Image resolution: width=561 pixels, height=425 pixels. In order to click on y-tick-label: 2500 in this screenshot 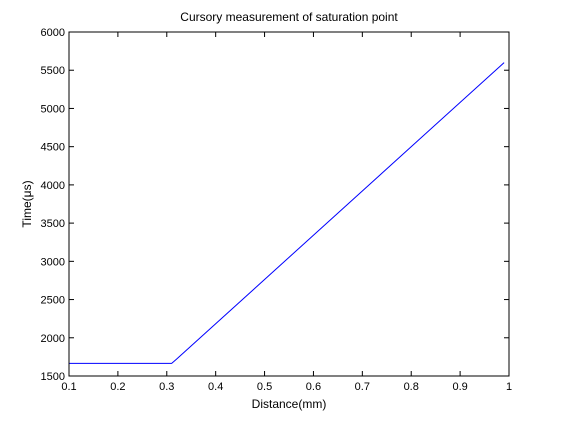, I will do `click(53, 301)`.